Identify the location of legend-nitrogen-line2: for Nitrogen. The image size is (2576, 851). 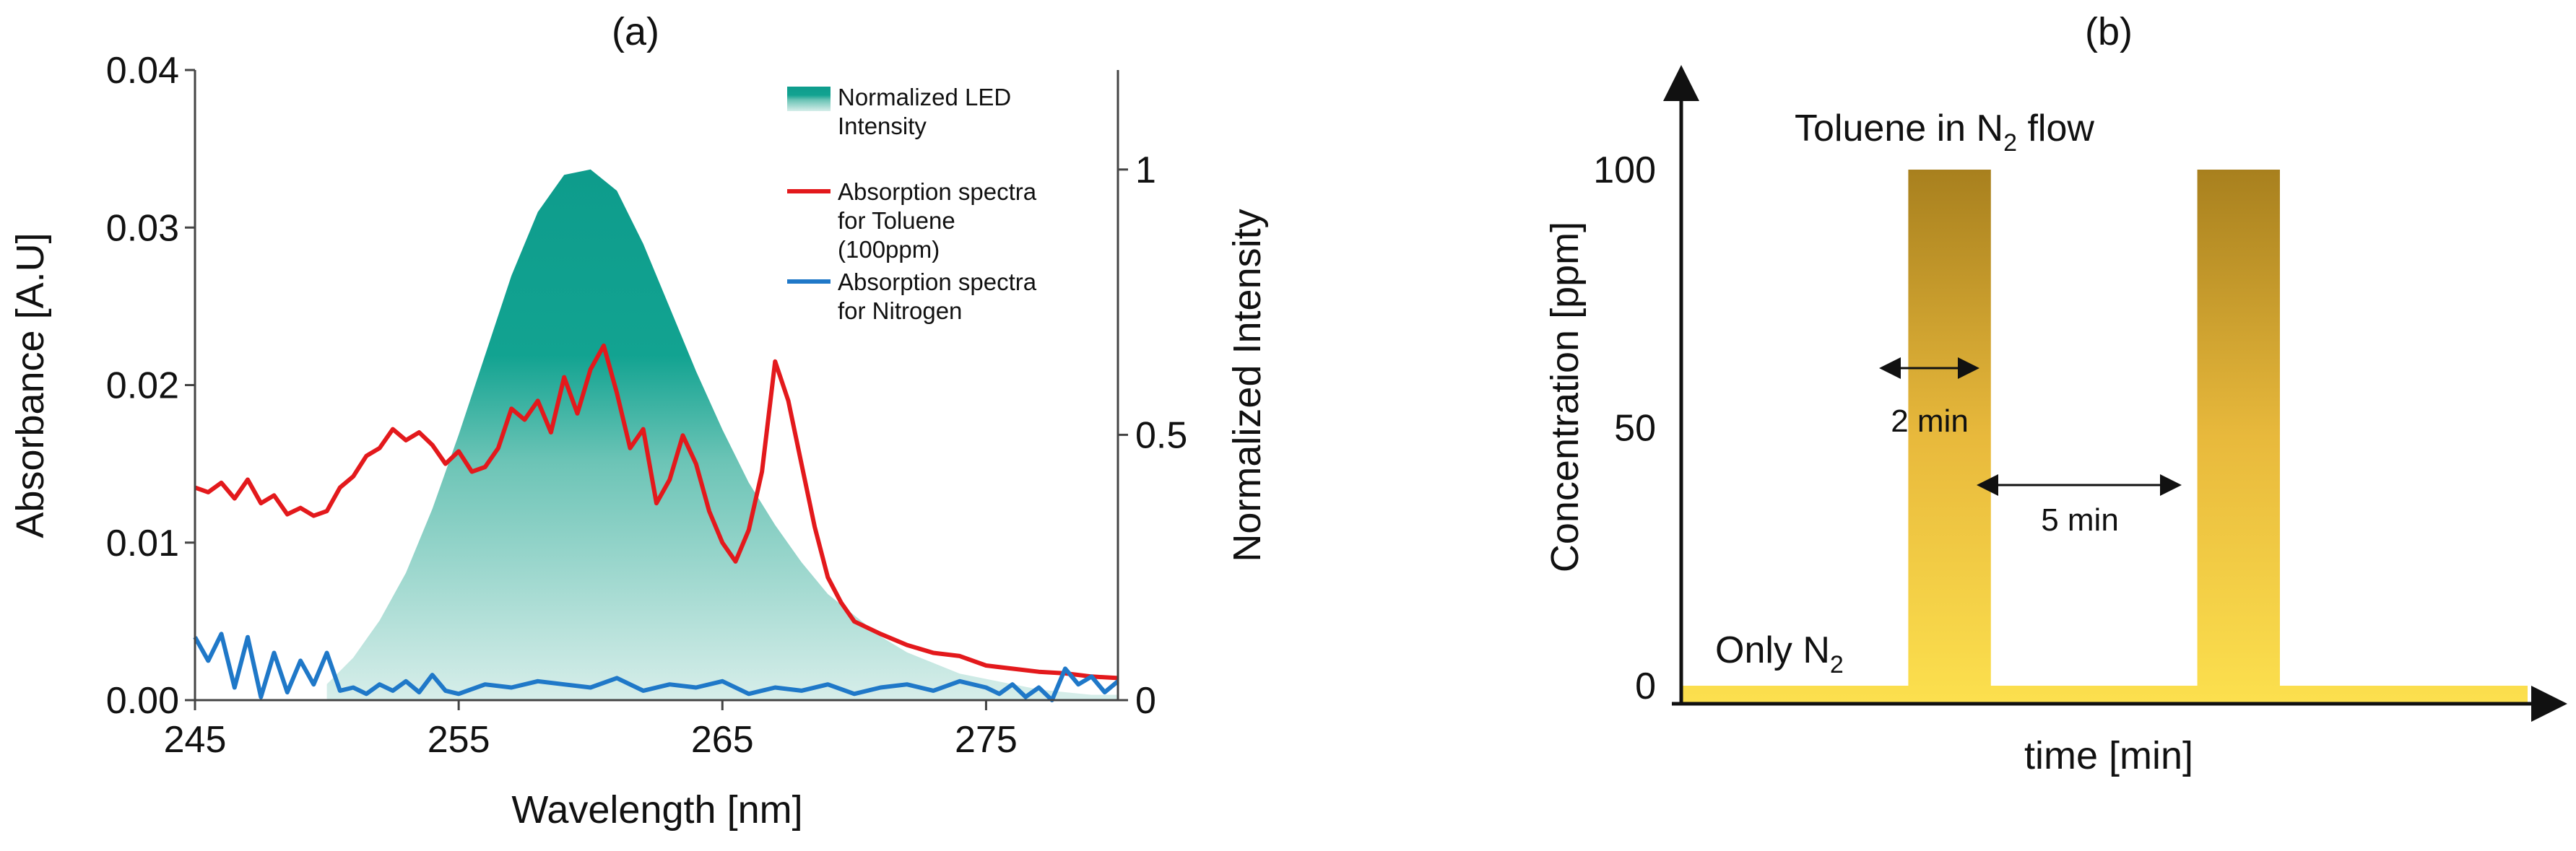
(900, 310).